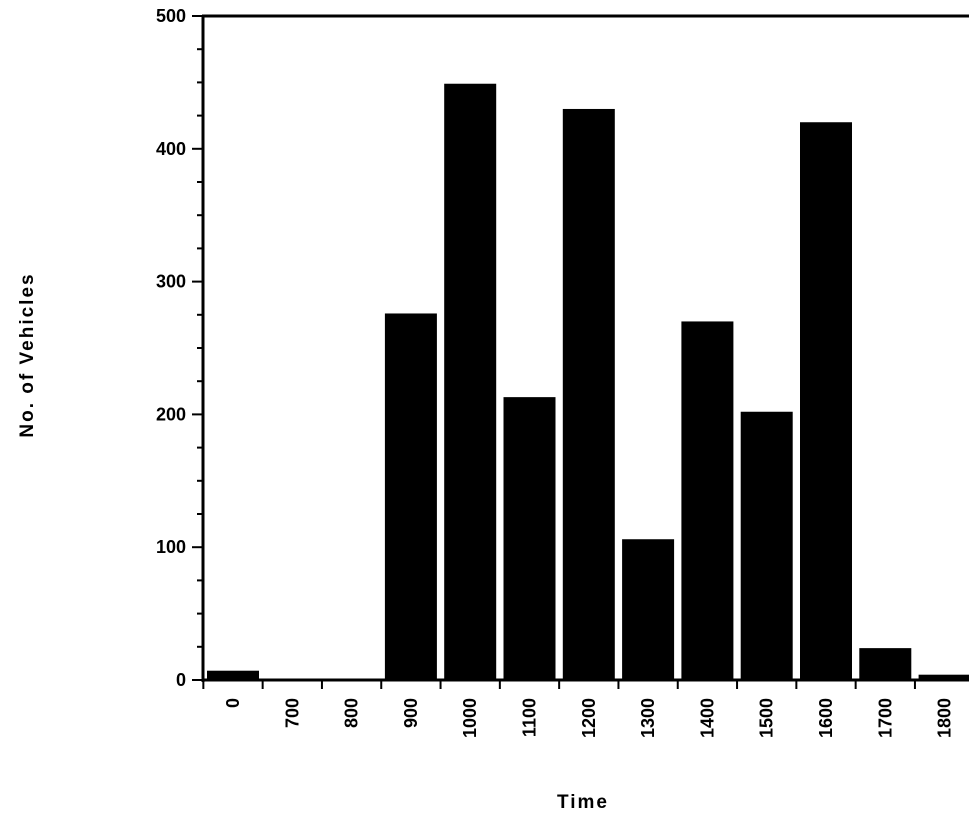  I want to click on x-tick-label: 1300, so click(648, 718).